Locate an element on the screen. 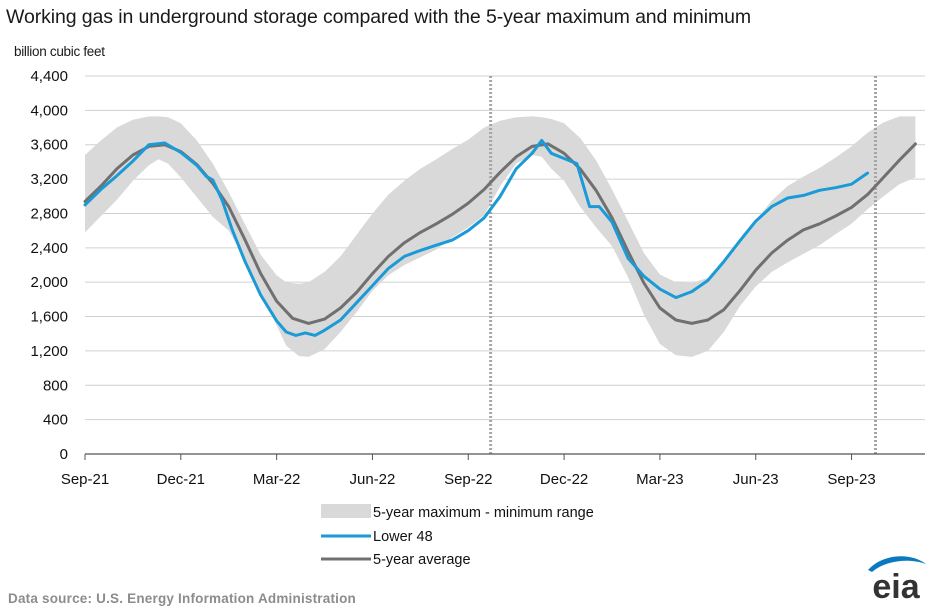 The image size is (947, 612). y-tick-label: 0 is located at coordinates (64, 454).